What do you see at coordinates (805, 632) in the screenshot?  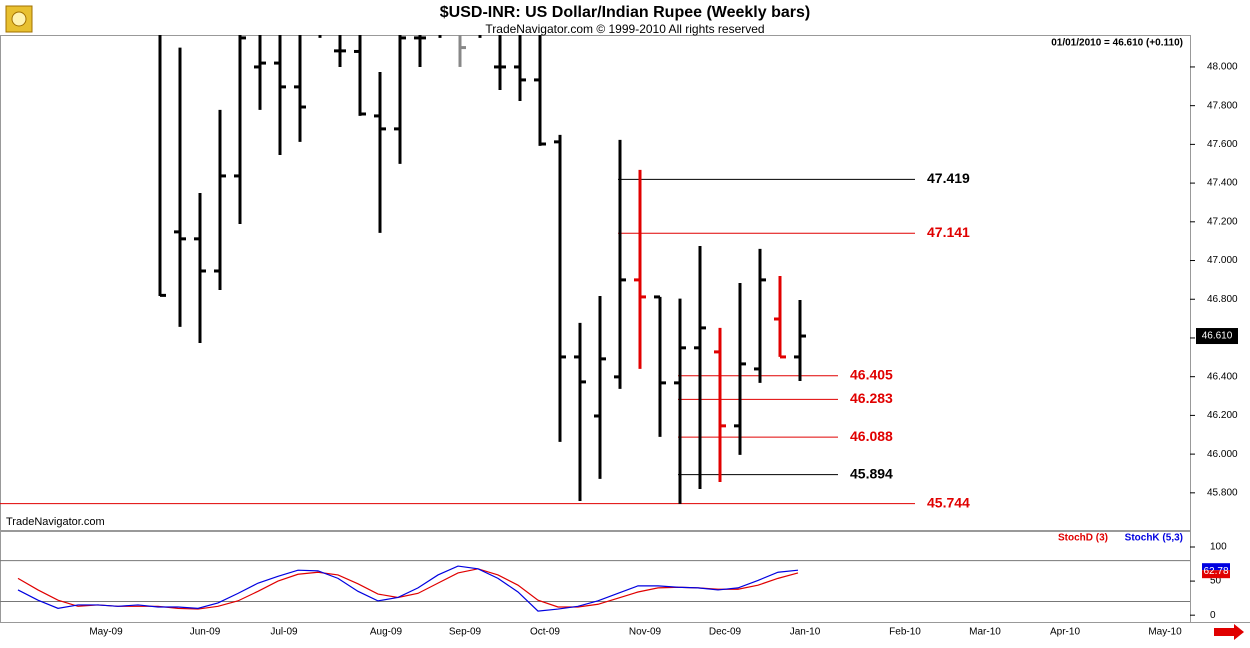 I see `x-tick-label: Jan-10` at bounding box center [805, 632].